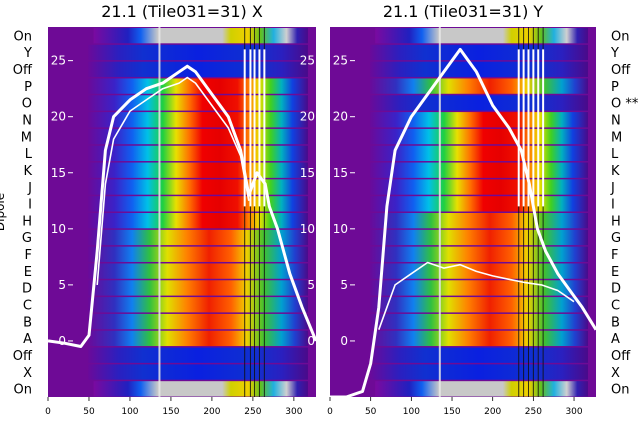 The image size is (640, 440). I want to click on row-label-h-10: H, so click(27, 221).